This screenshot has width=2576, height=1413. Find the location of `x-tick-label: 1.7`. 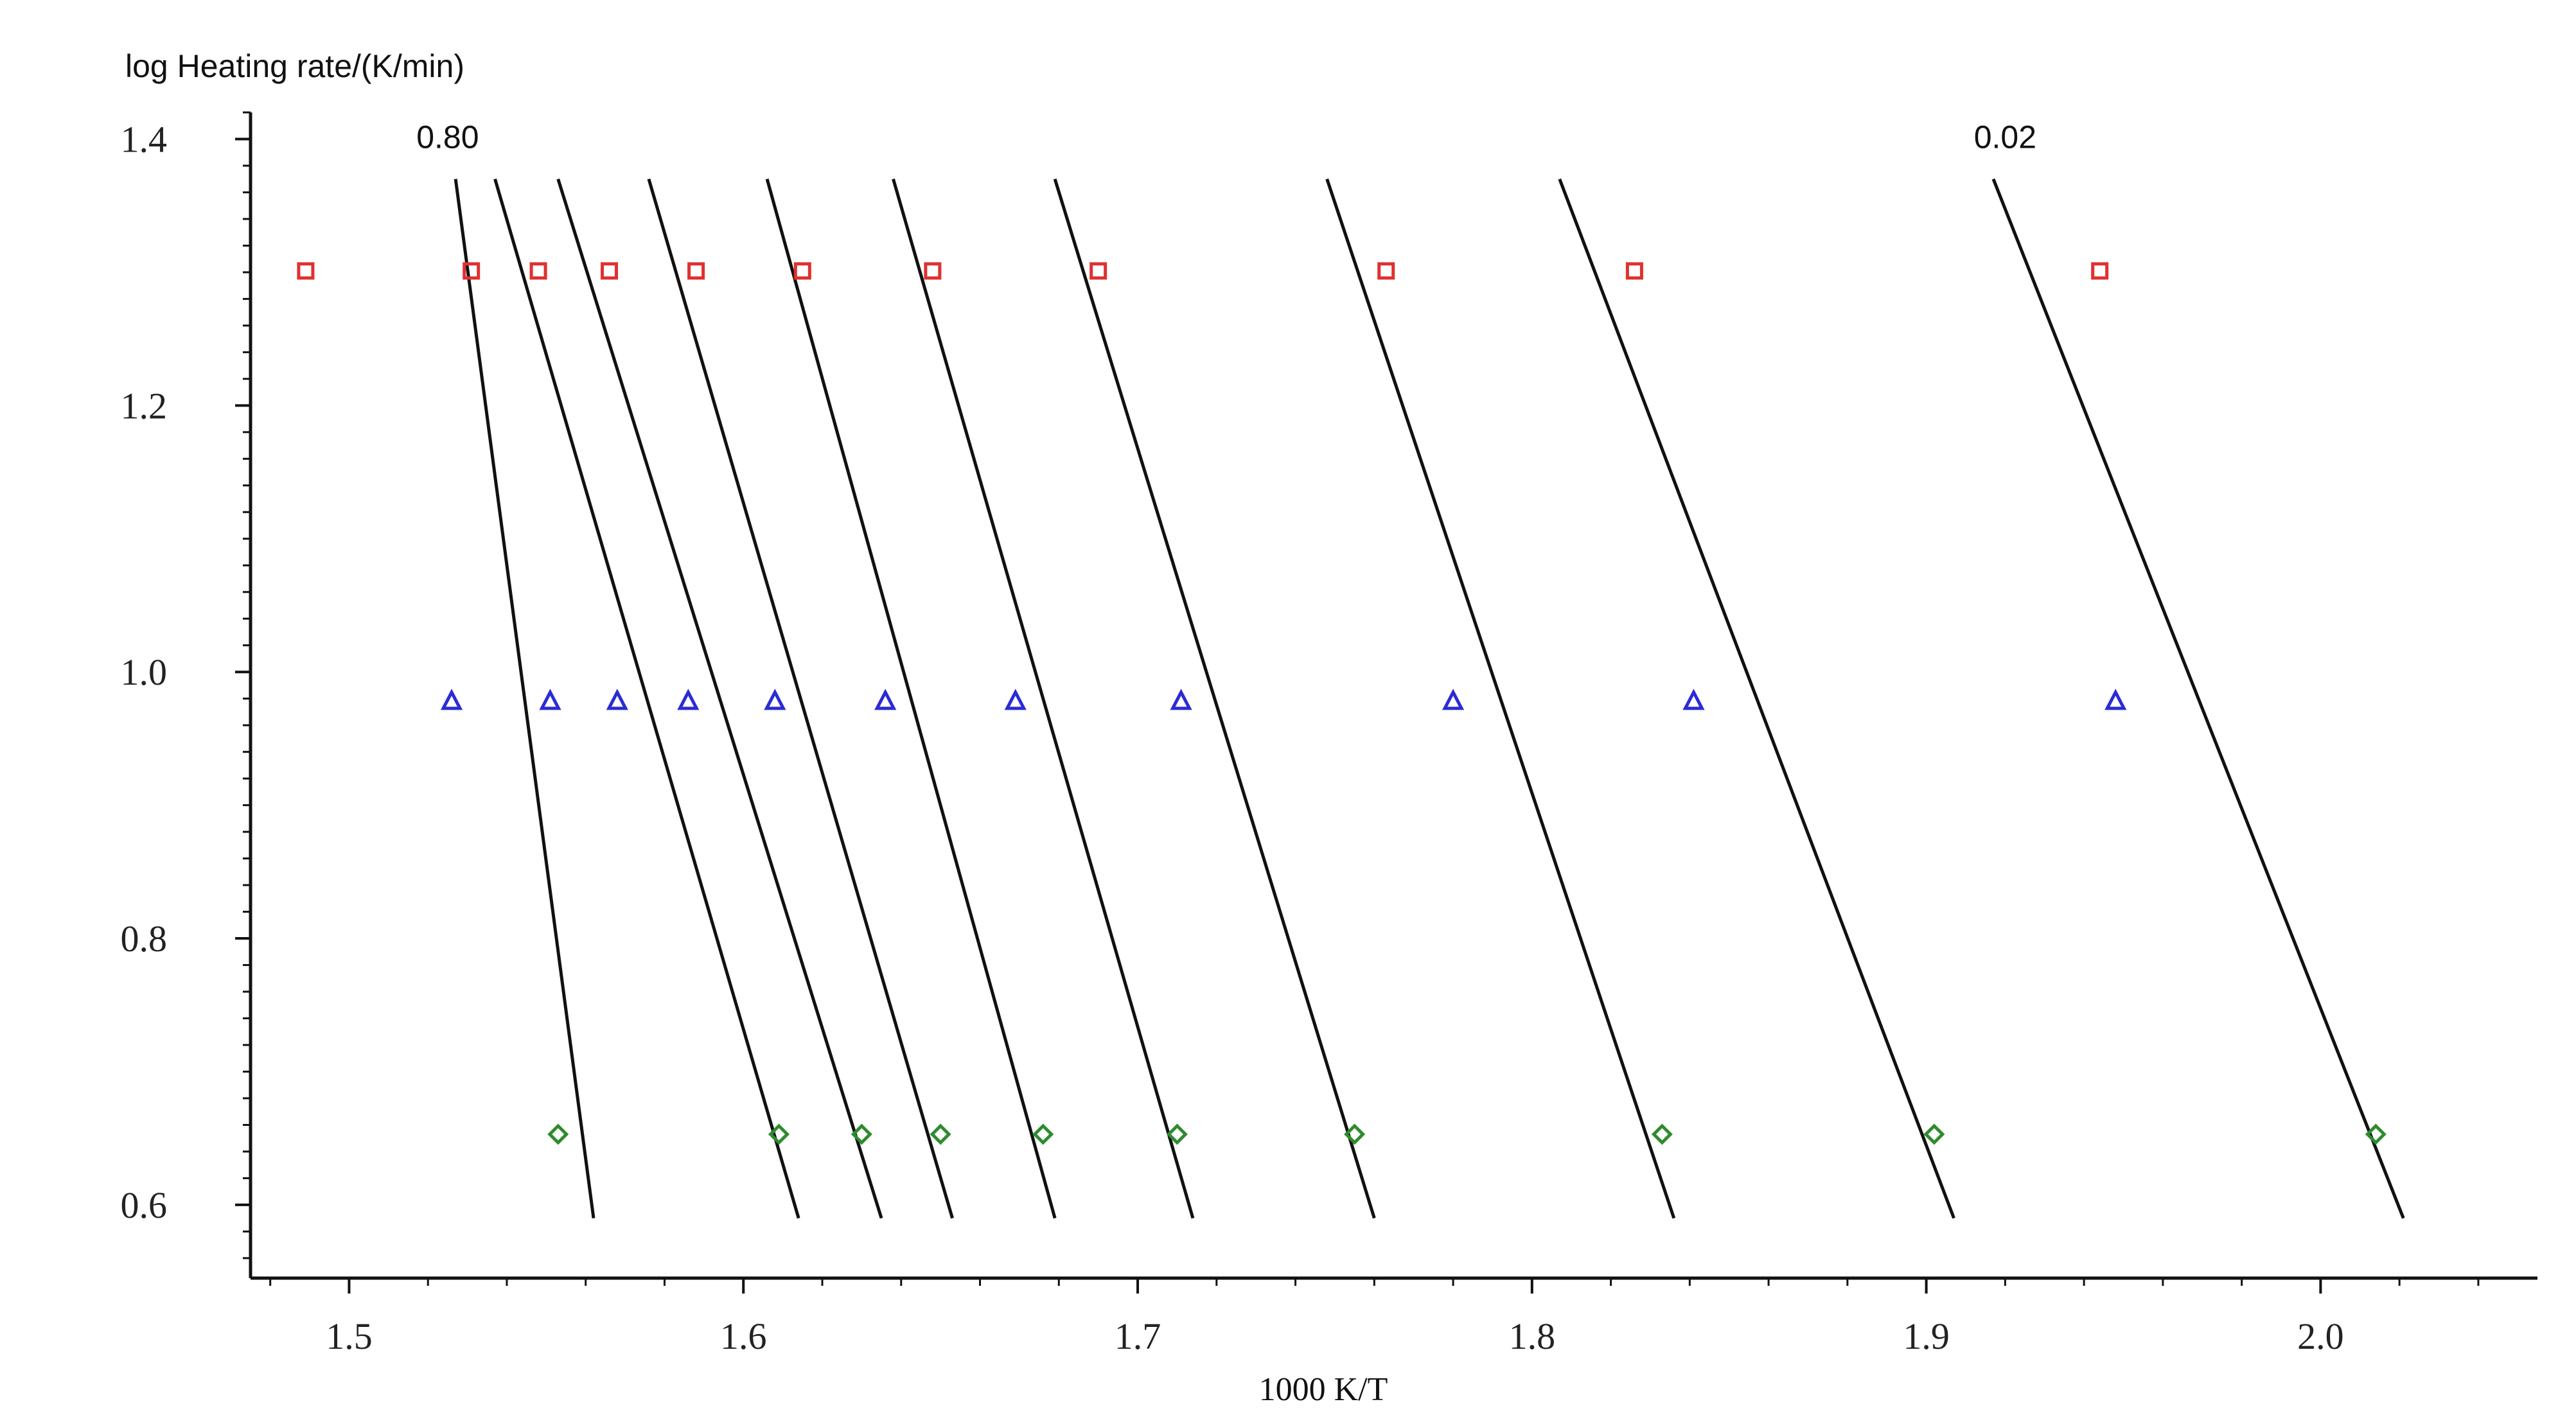

x-tick-label: 1.7 is located at coordinates (1138, 1336).